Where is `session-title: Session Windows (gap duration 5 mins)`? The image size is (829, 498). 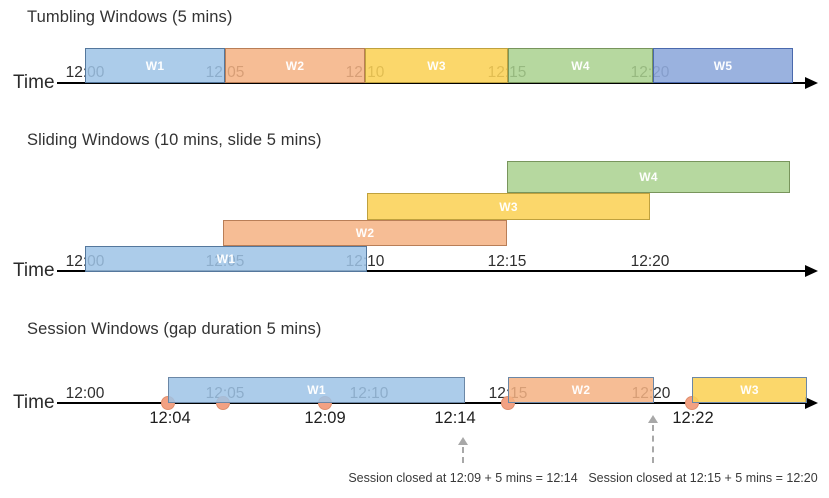
session-title: Session Windows (gap duration 5 mins) is located at coordinates (174, 329).